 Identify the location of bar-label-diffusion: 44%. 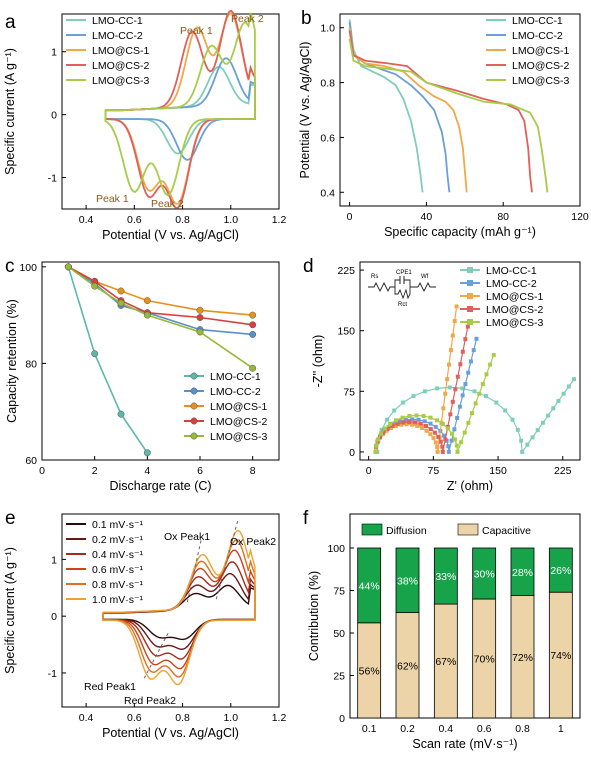
(369, 586).